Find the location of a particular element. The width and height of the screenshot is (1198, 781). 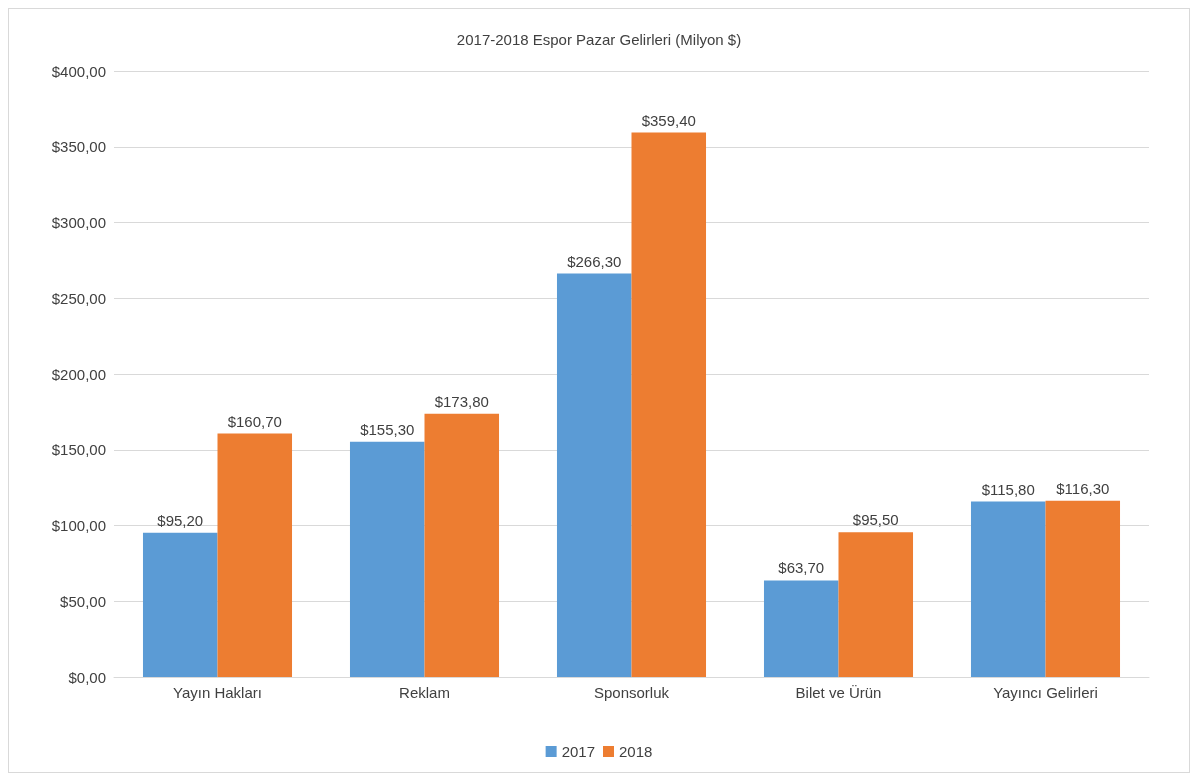

chart-title: 2017-2018 Espor Pazar Gelirleri (Milyon $) is located at coordinates (599, 39).